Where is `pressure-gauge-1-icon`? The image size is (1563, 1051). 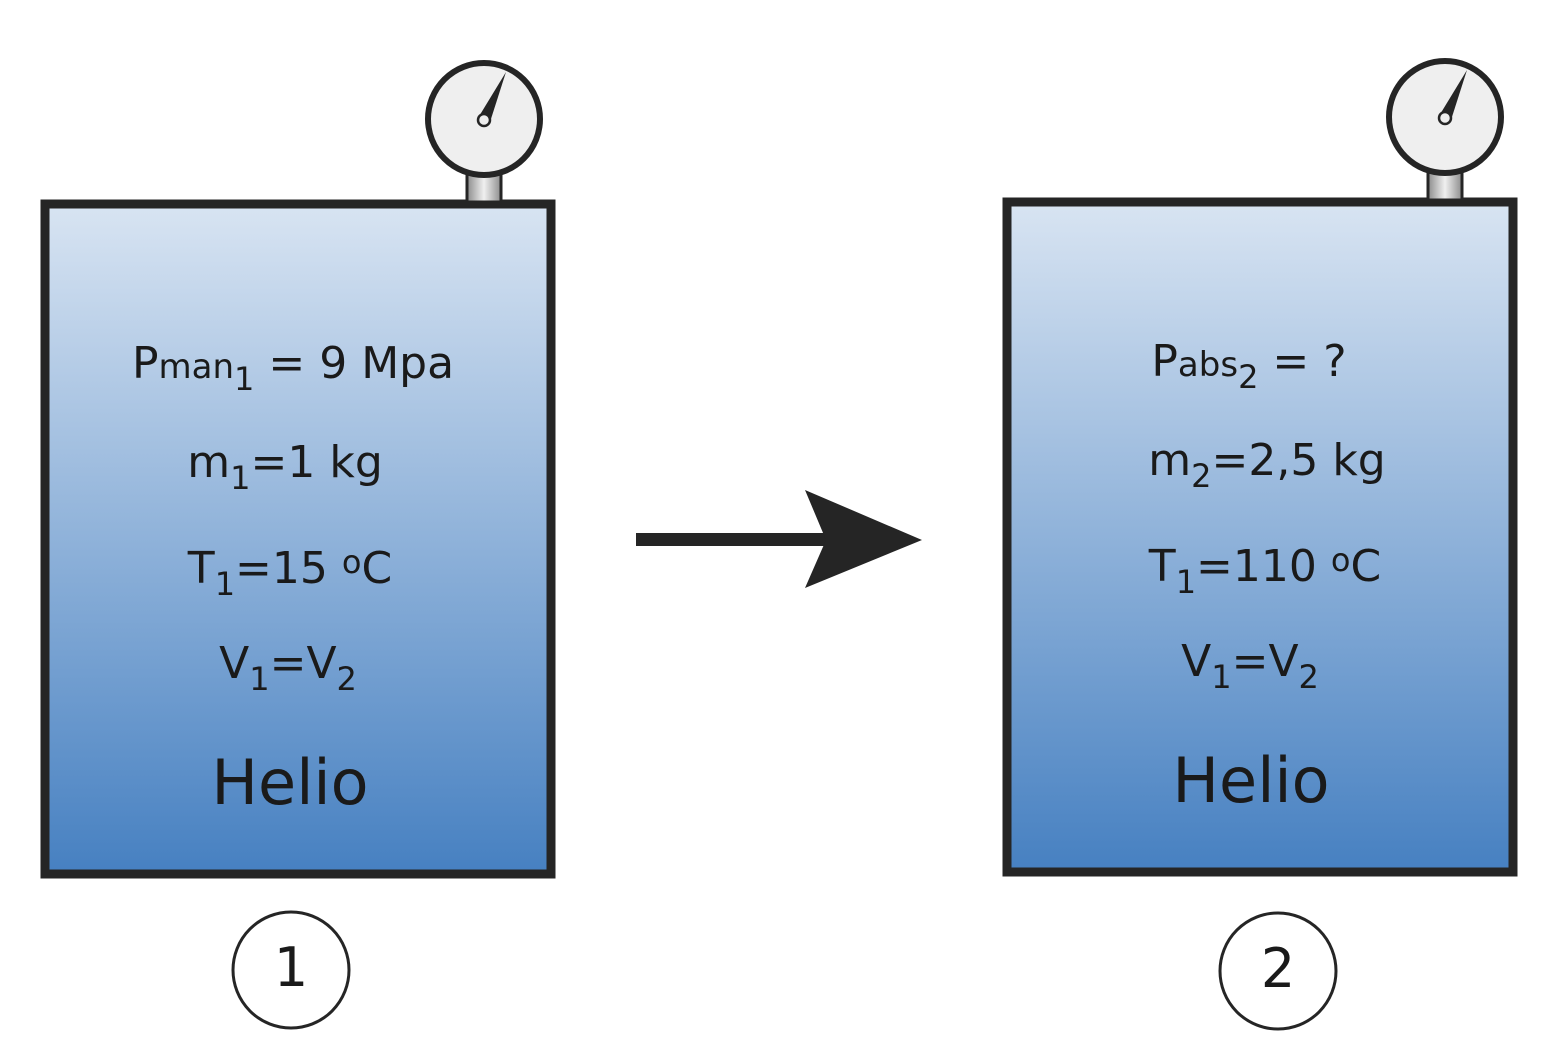
pressure-gauge-1-icon is located at coordinates (484, 132).